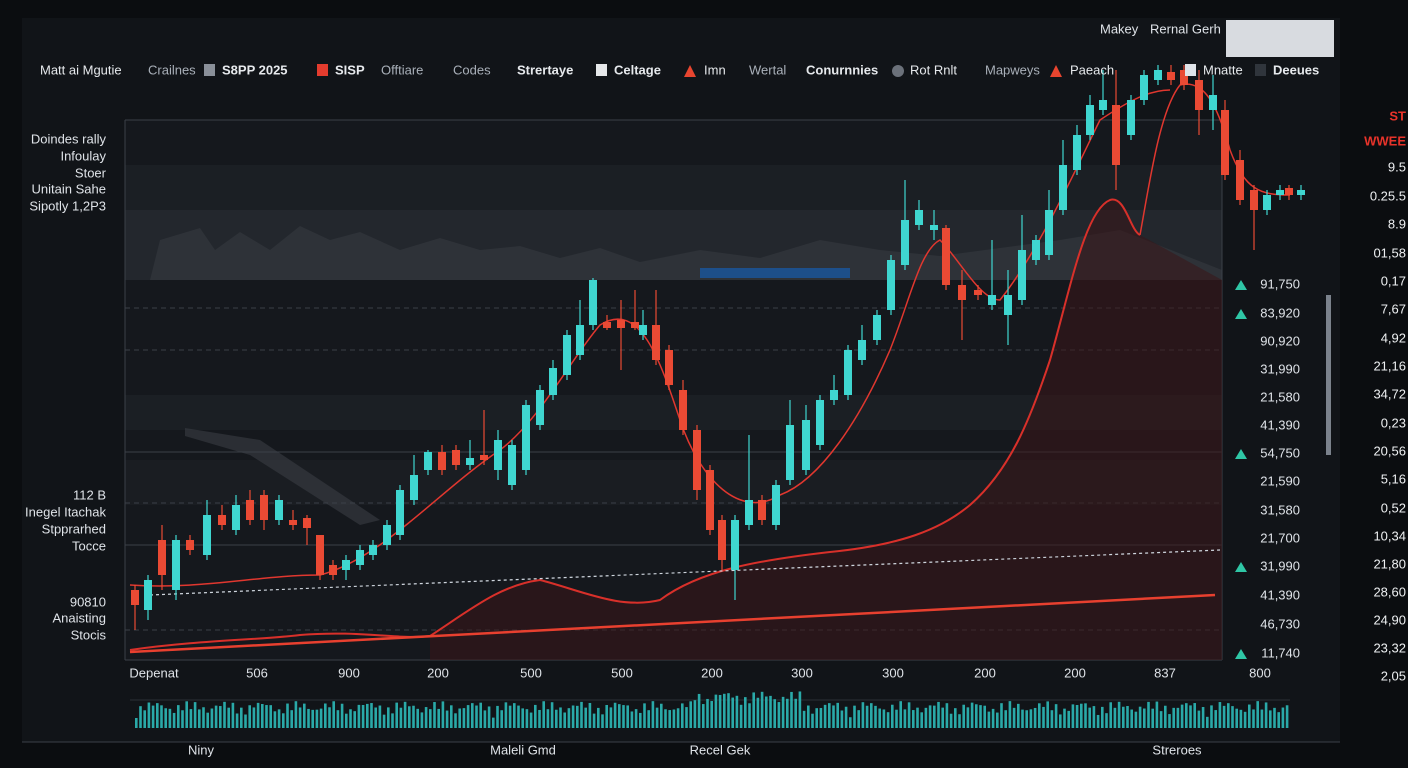 This screenshot has width=1408, height=768. I want to click on side-value: 0,52, so click(1393, 507).